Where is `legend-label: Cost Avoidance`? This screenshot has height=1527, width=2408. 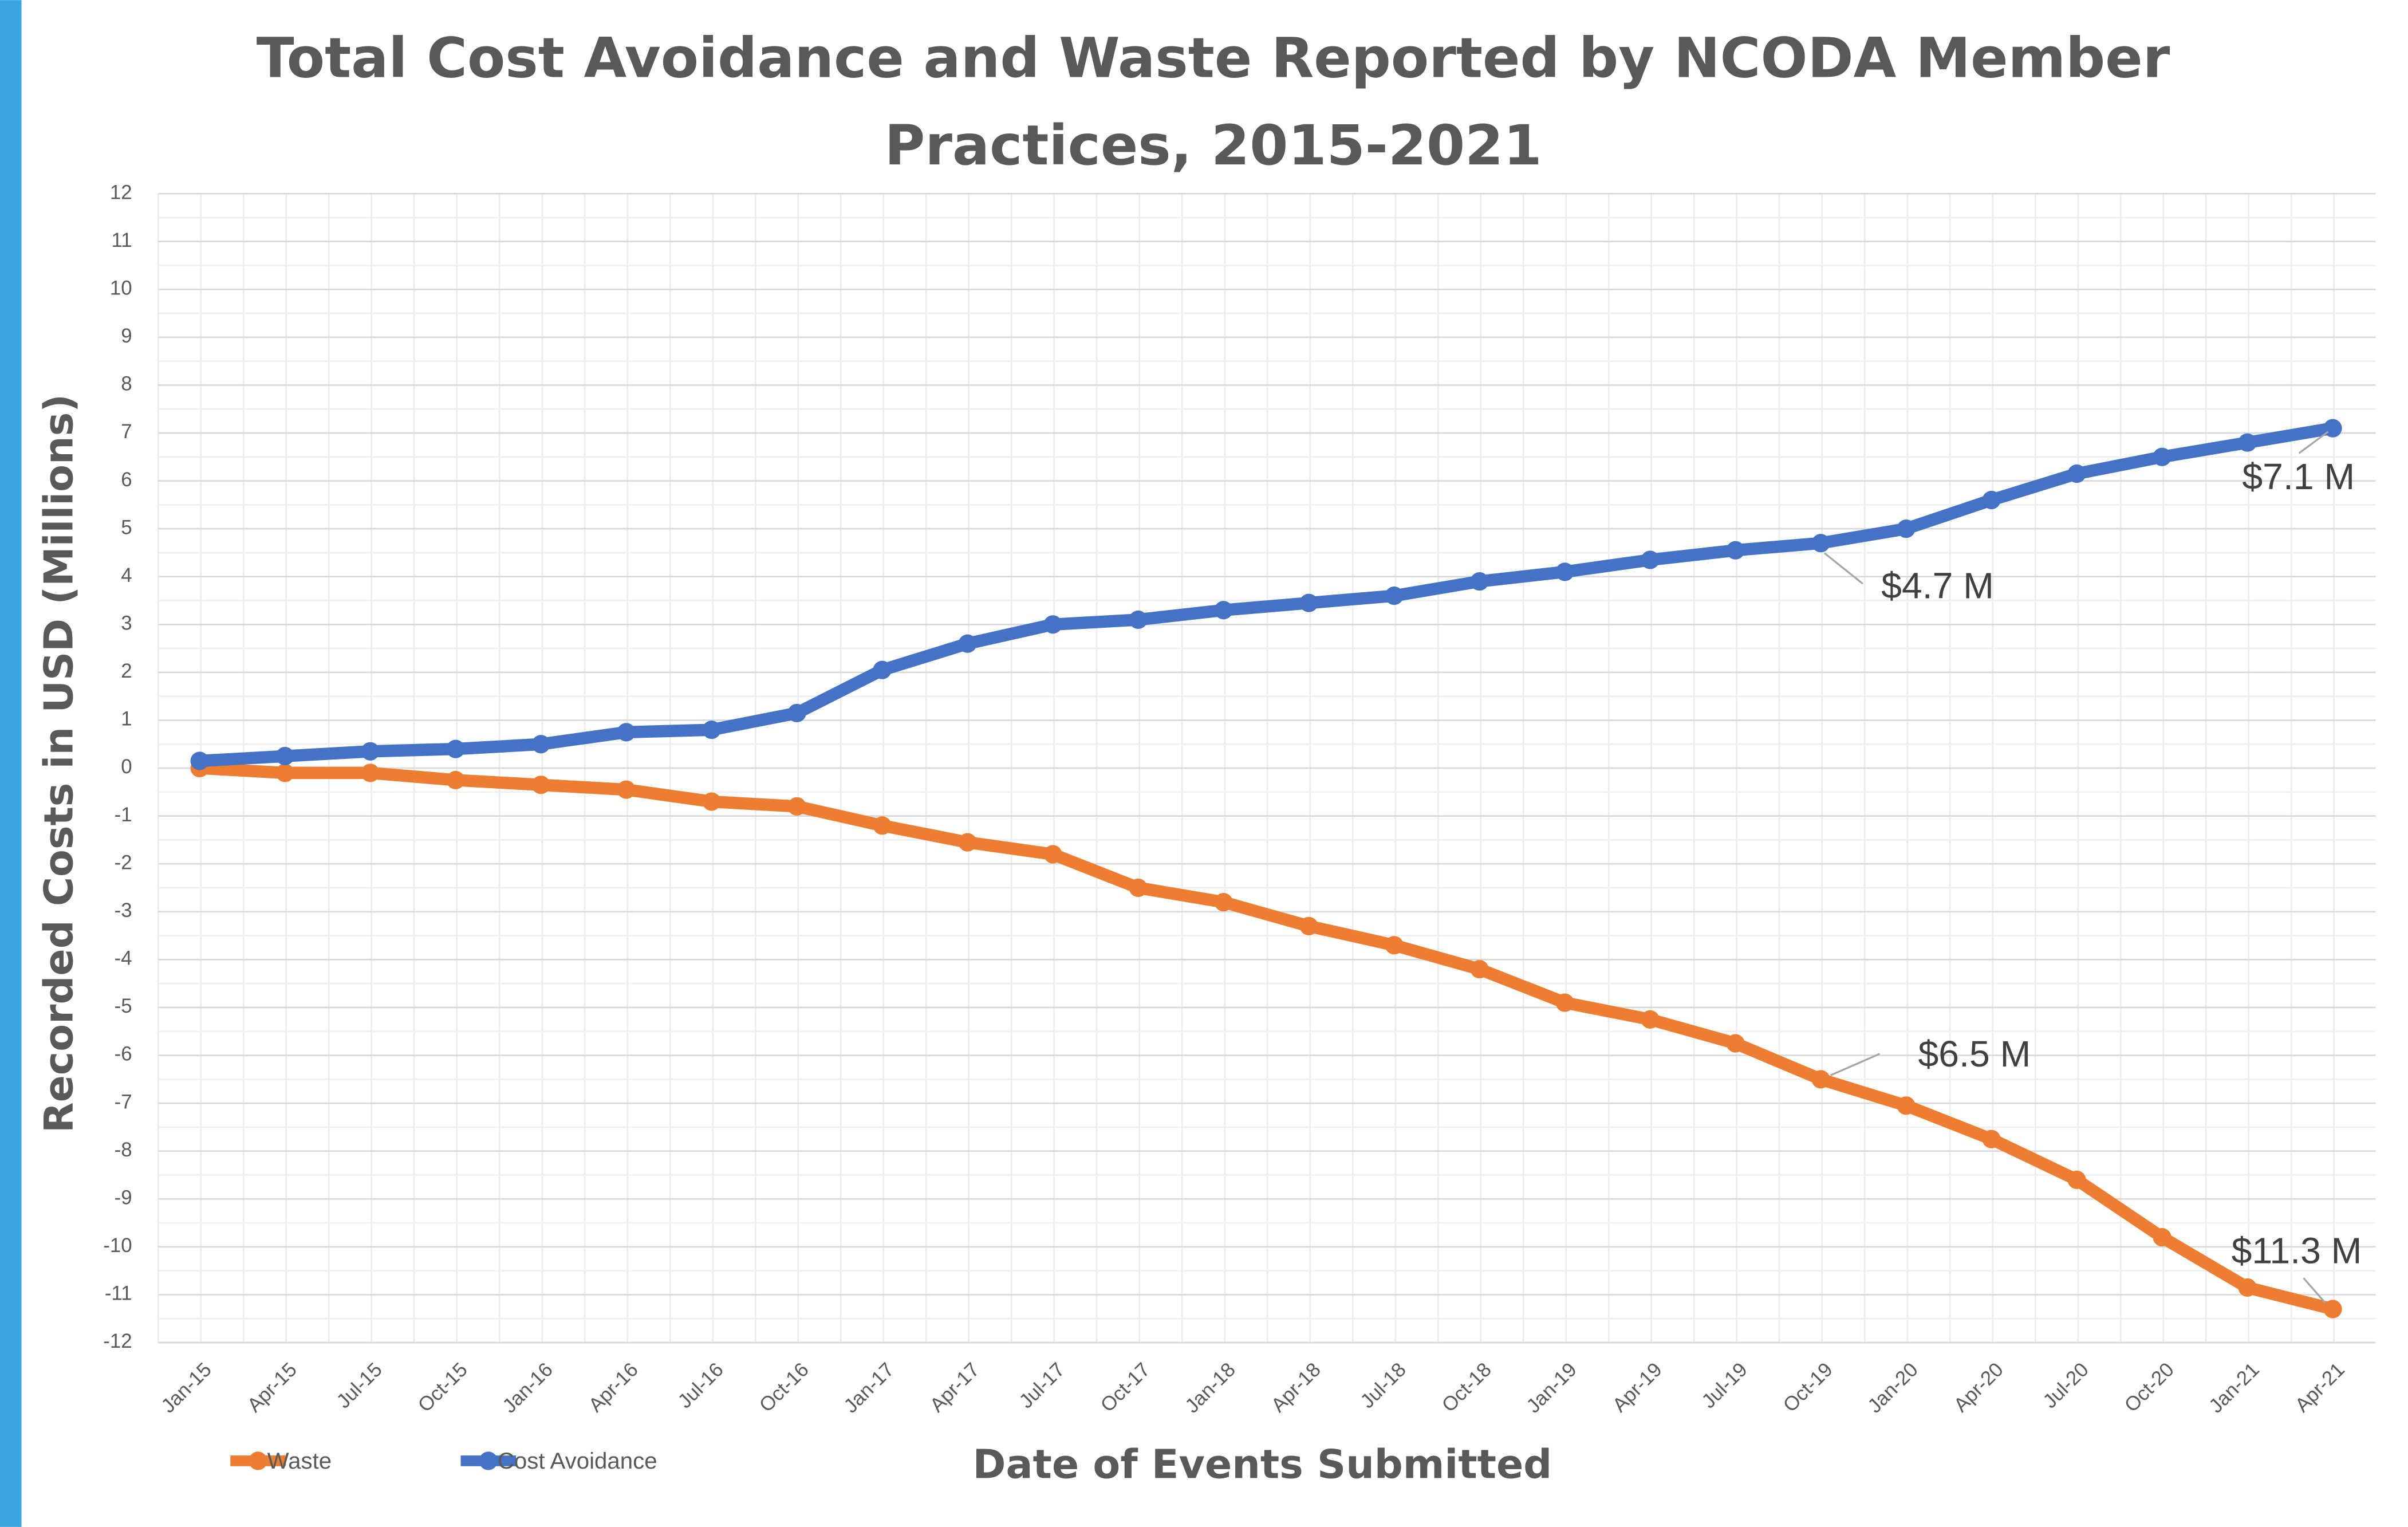
legend-label: Cost Avoidance is located at coordinates (577, 1461).